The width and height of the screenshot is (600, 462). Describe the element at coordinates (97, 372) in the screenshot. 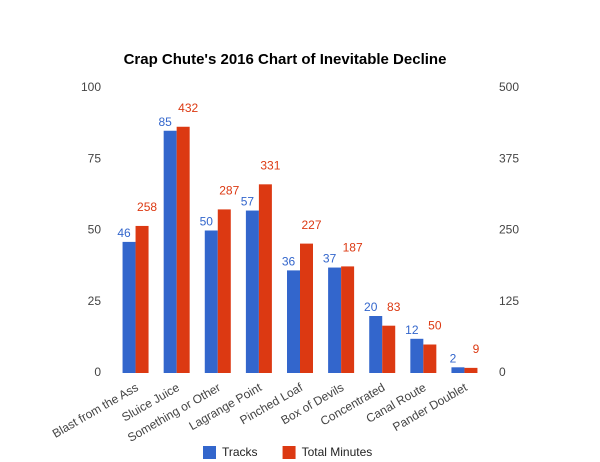

I see `y-tick-label: 0` at that location.